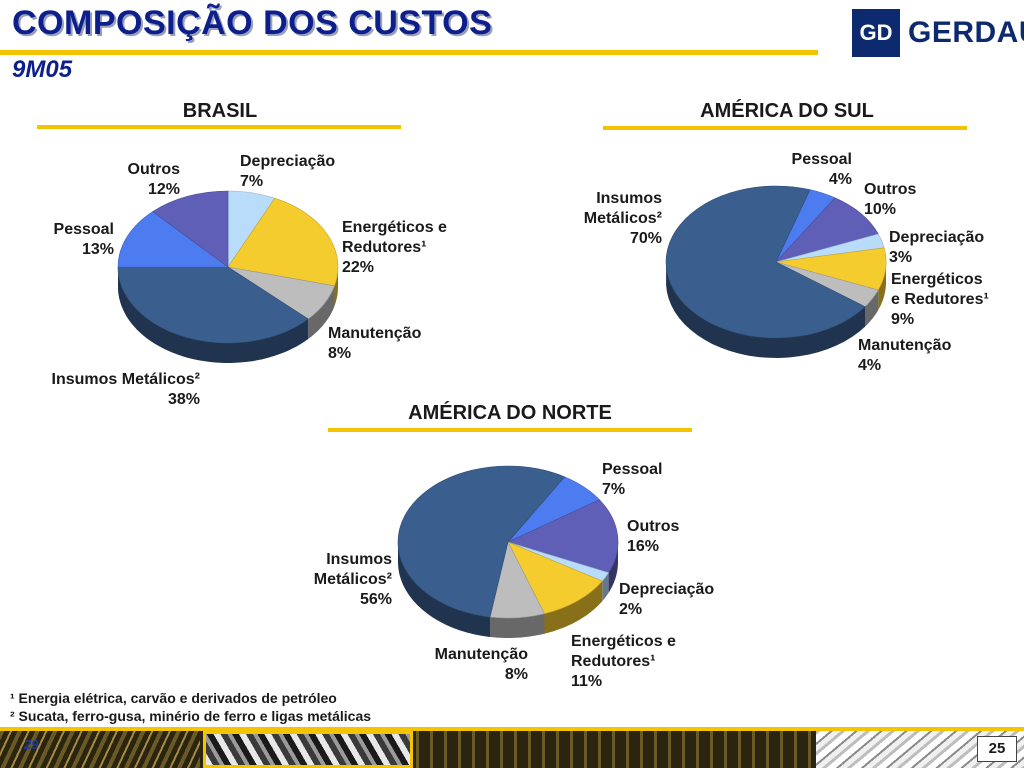  Describe the element at coordinates (632, 479) in the screenshot. I see `label-norte-pessoal: Pessoal 7%` at that location.